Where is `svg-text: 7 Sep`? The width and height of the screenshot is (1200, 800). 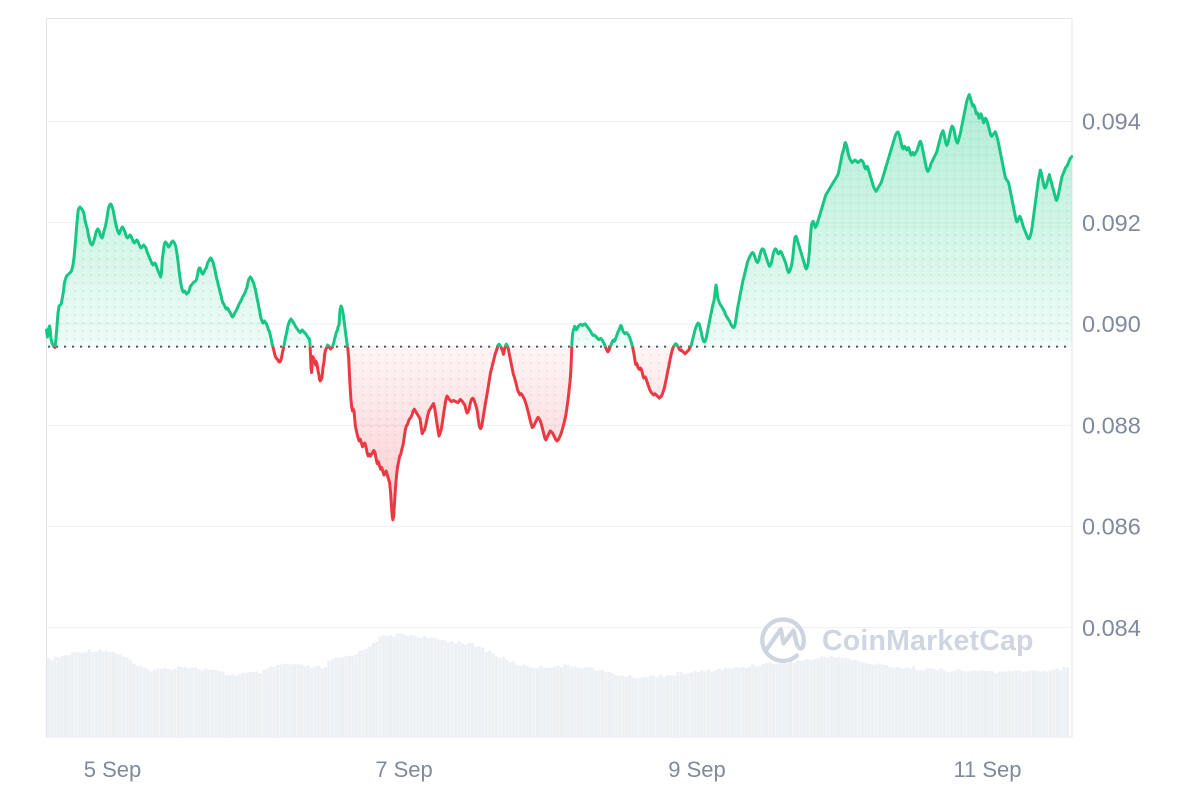 svg-text: 7 Sep is located at coordinates (404, 769).